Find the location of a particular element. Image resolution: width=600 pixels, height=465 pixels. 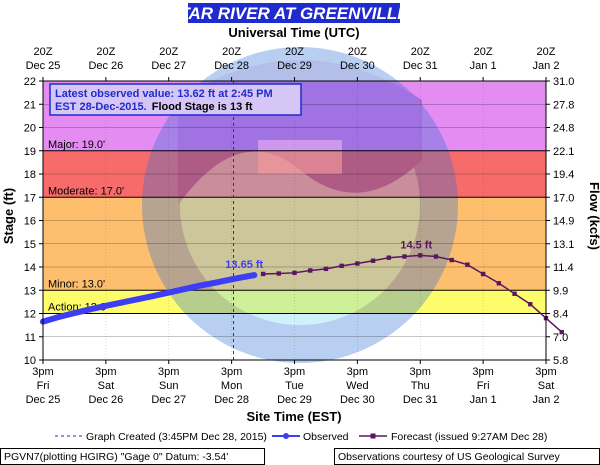

flow-tick-label: 31.0 is located at coordinates (563, 82).